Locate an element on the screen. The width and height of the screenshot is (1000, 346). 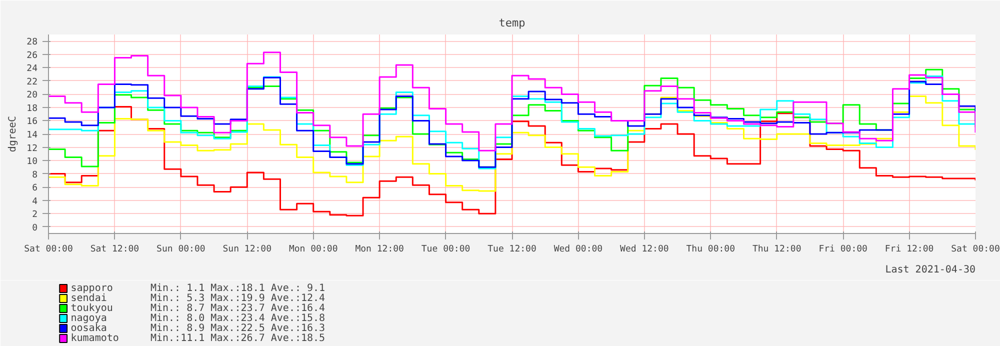
y-tick-label: 2 is located at coordinates (35, 215).